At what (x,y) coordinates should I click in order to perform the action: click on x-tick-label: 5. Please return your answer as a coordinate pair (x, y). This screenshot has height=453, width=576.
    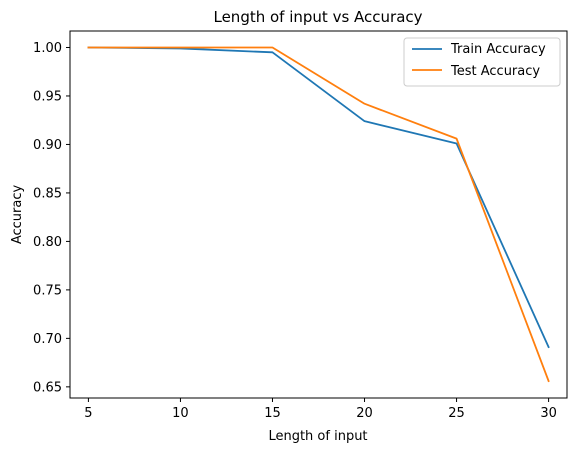
    Looking at the image, I should click on (88, 413).